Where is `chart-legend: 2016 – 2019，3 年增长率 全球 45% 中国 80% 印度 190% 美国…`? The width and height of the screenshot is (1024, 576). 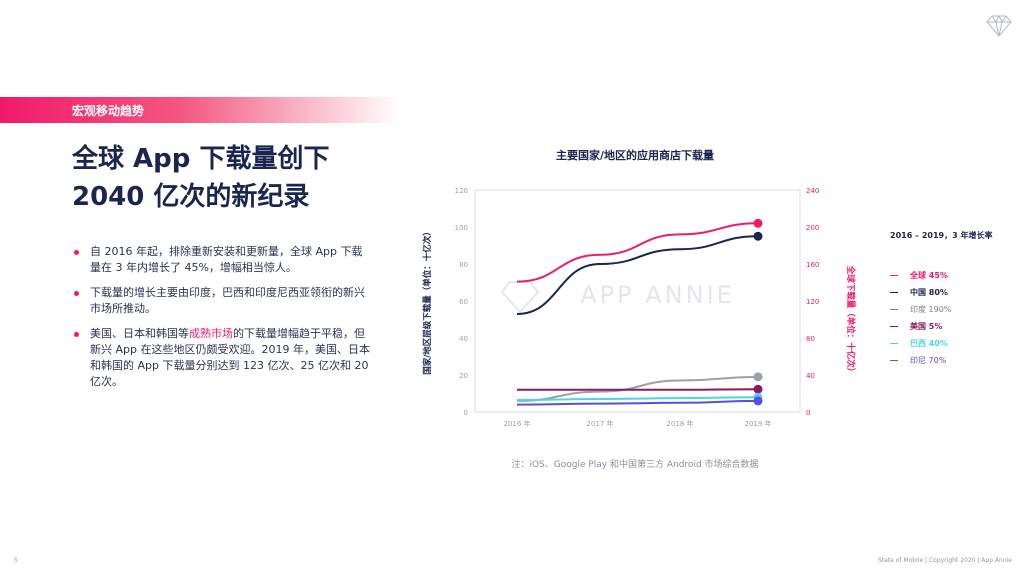 chart-legend: 2016 – 2019，3 年增长率 全球 45% 中国 80% 印度 190% 美国… is located at coordinates (955, 299).